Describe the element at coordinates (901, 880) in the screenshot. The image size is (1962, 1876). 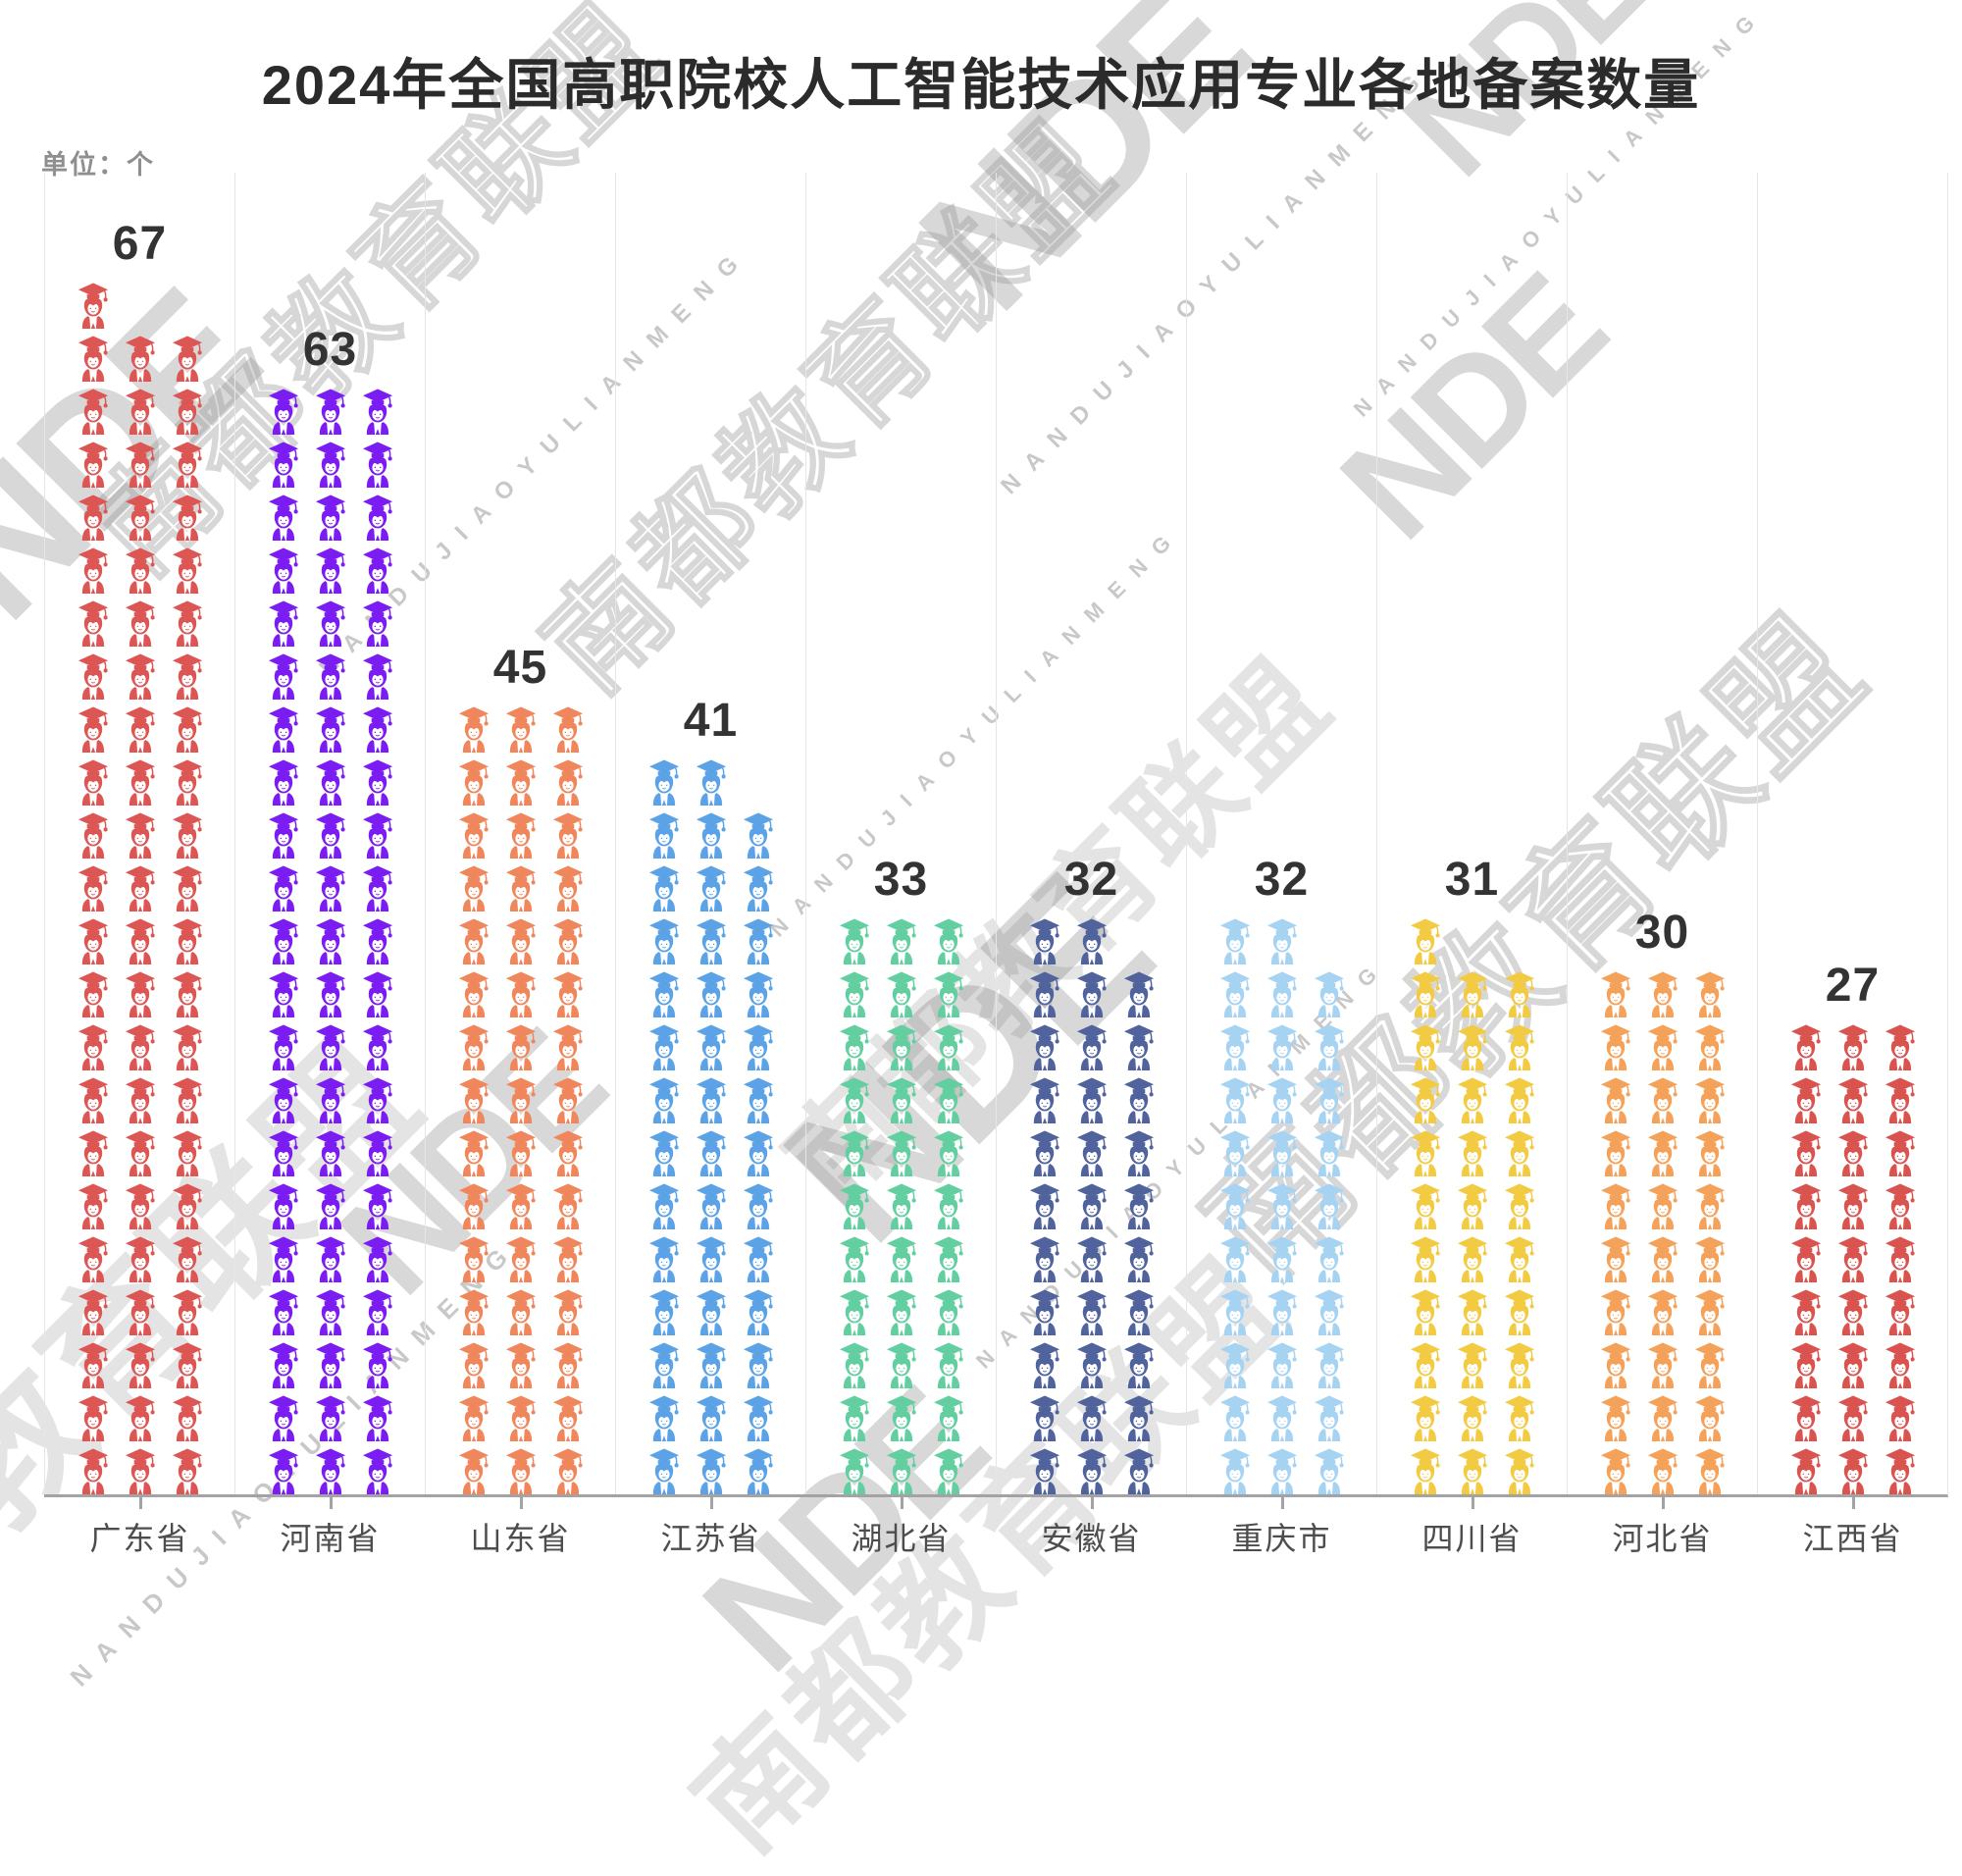
I see `value-label: 33` at that location.